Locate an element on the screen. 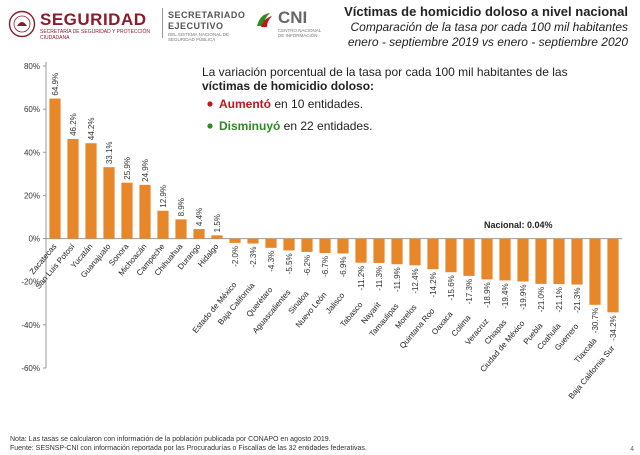  bar-value-label: -21.1% is located at coordinates (559, 299).